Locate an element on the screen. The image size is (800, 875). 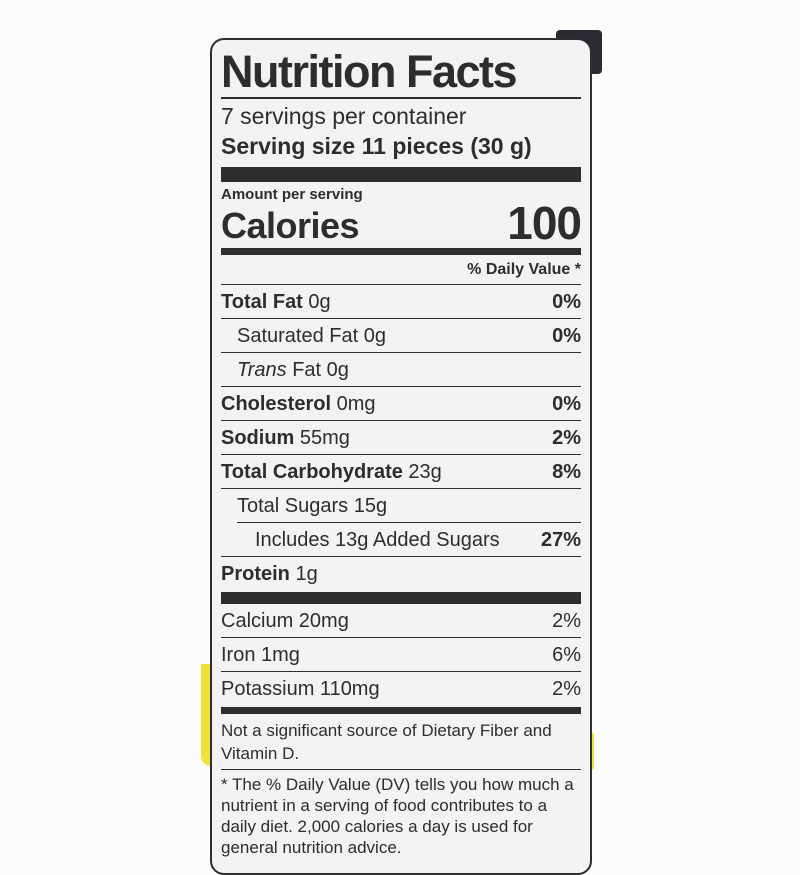
mineral-name: Iron 1mg is located at coordinates (260, 655).